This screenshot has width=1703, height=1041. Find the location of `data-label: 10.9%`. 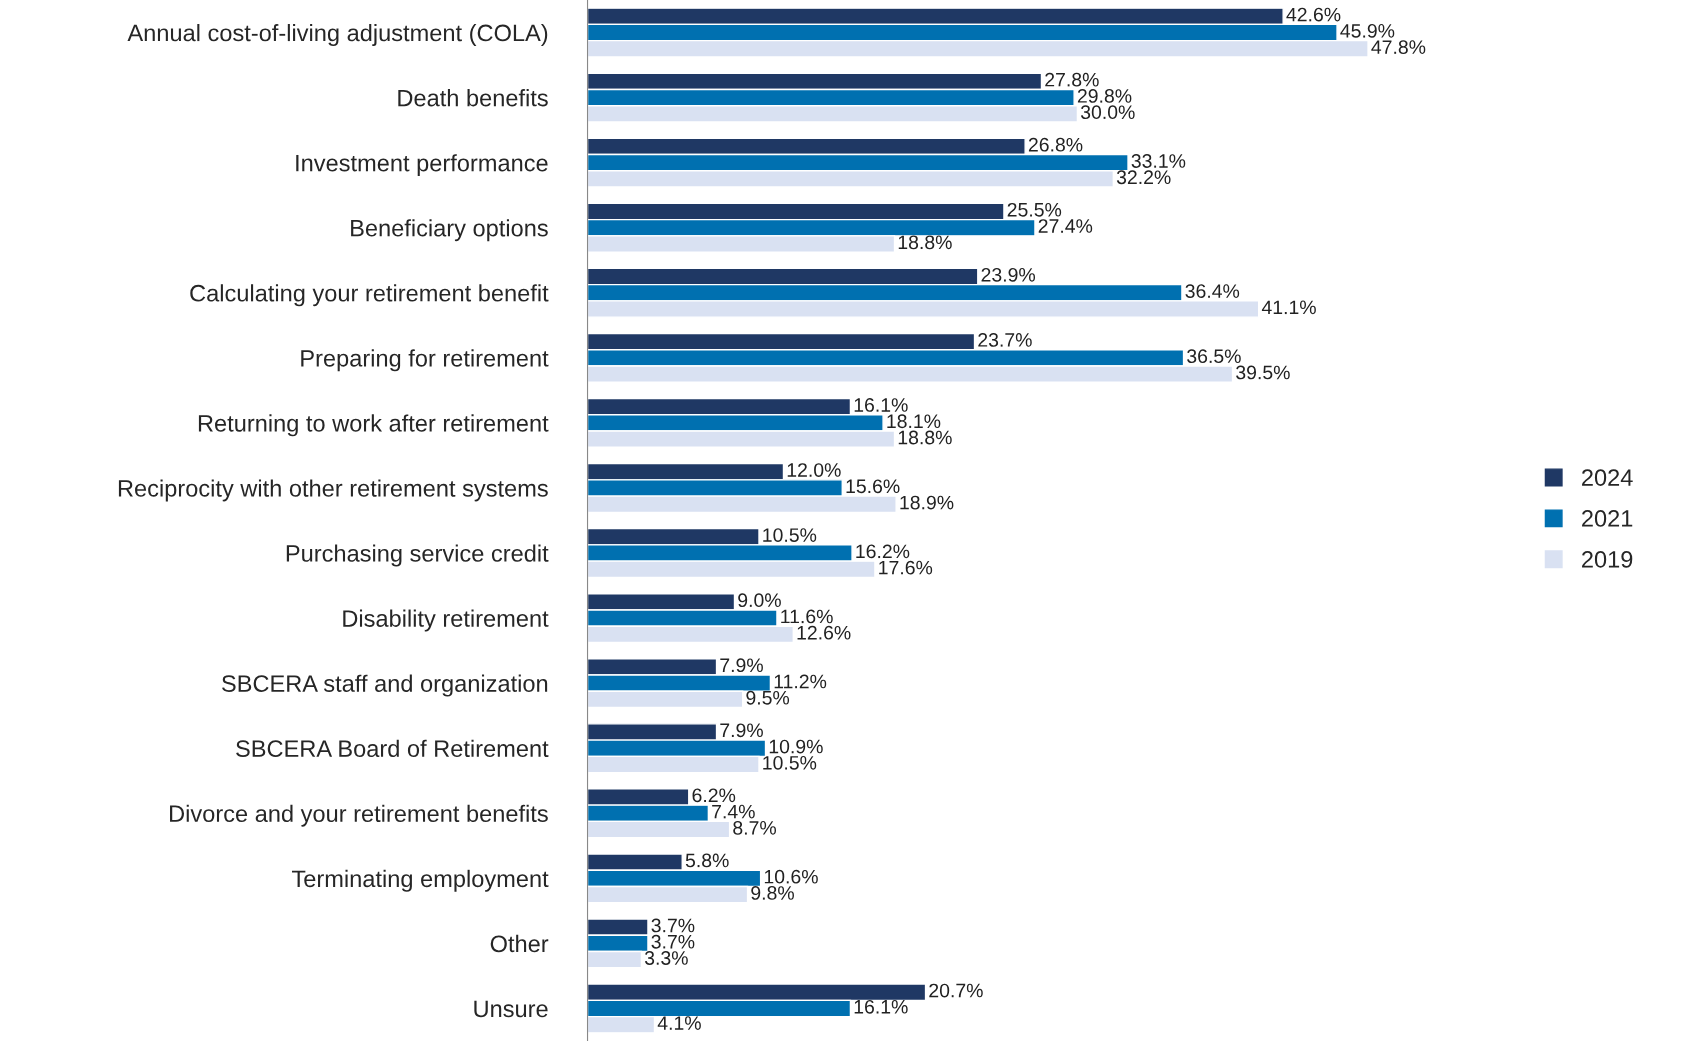

data-label: 10.9% is located at coordinates (796, 746).